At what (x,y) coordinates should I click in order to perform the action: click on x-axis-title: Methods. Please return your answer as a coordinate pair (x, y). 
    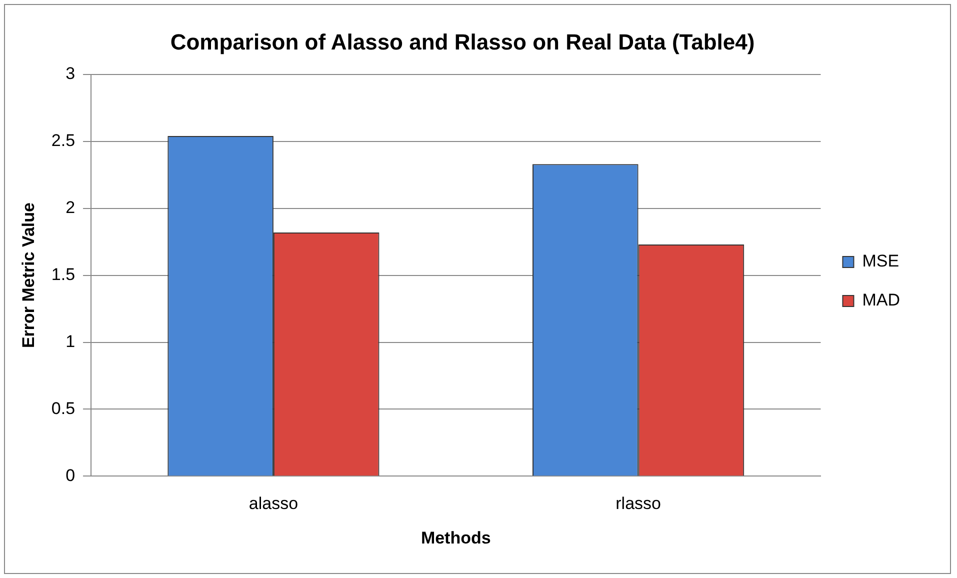
    Looking at the image, I should click on (455, 538).